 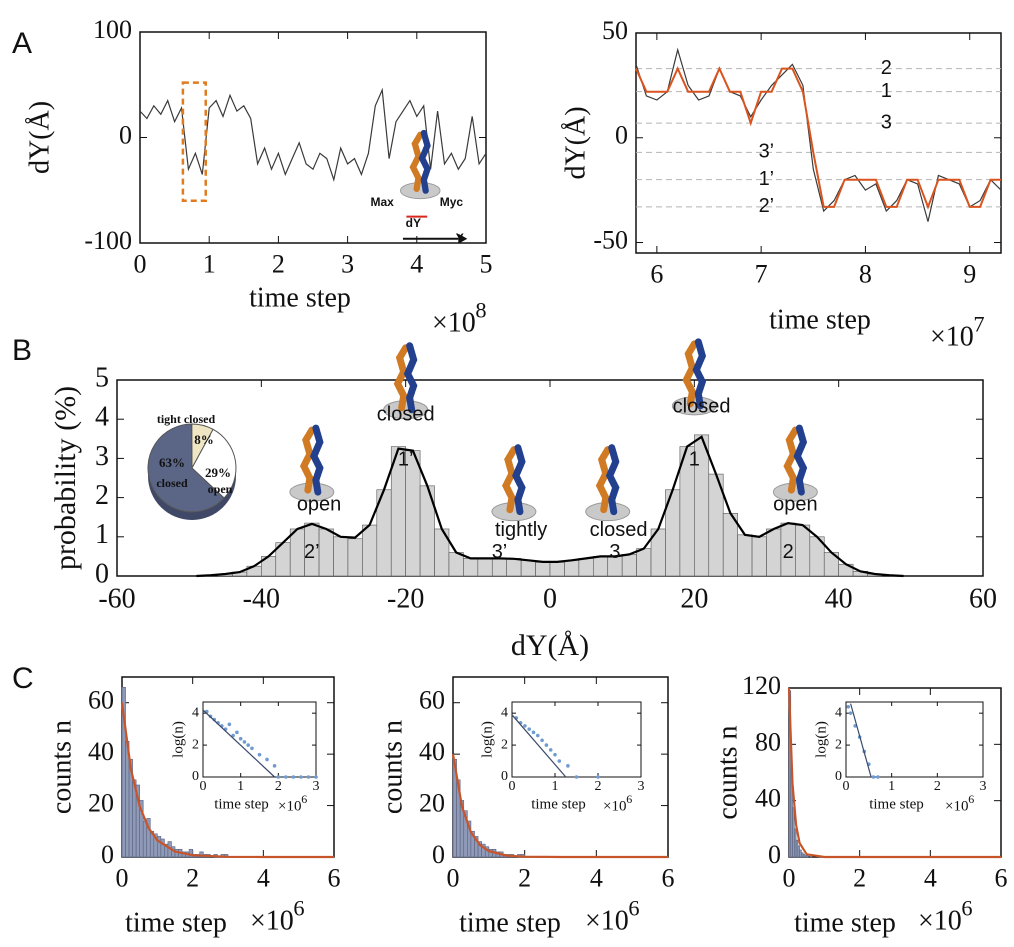 What do you see at coordinates (22, 350) in the screenshot?
I see `panel-label: B` at bounding box center [22, 350].